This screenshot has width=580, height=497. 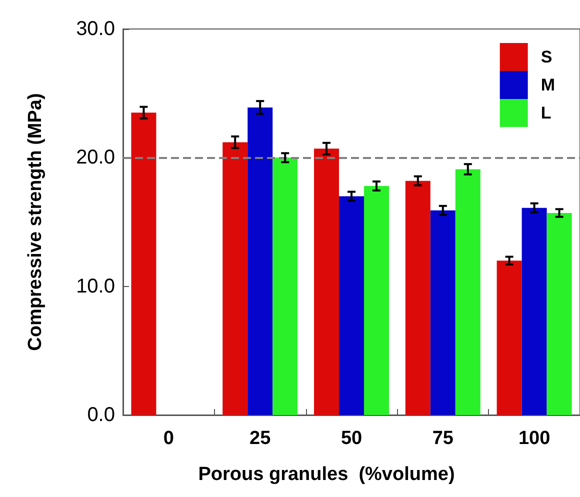 What do you see at coordinates (95, 157) in the screenshot?
I see `y-tick-label: 20.0` at bounding box center [95, 157].